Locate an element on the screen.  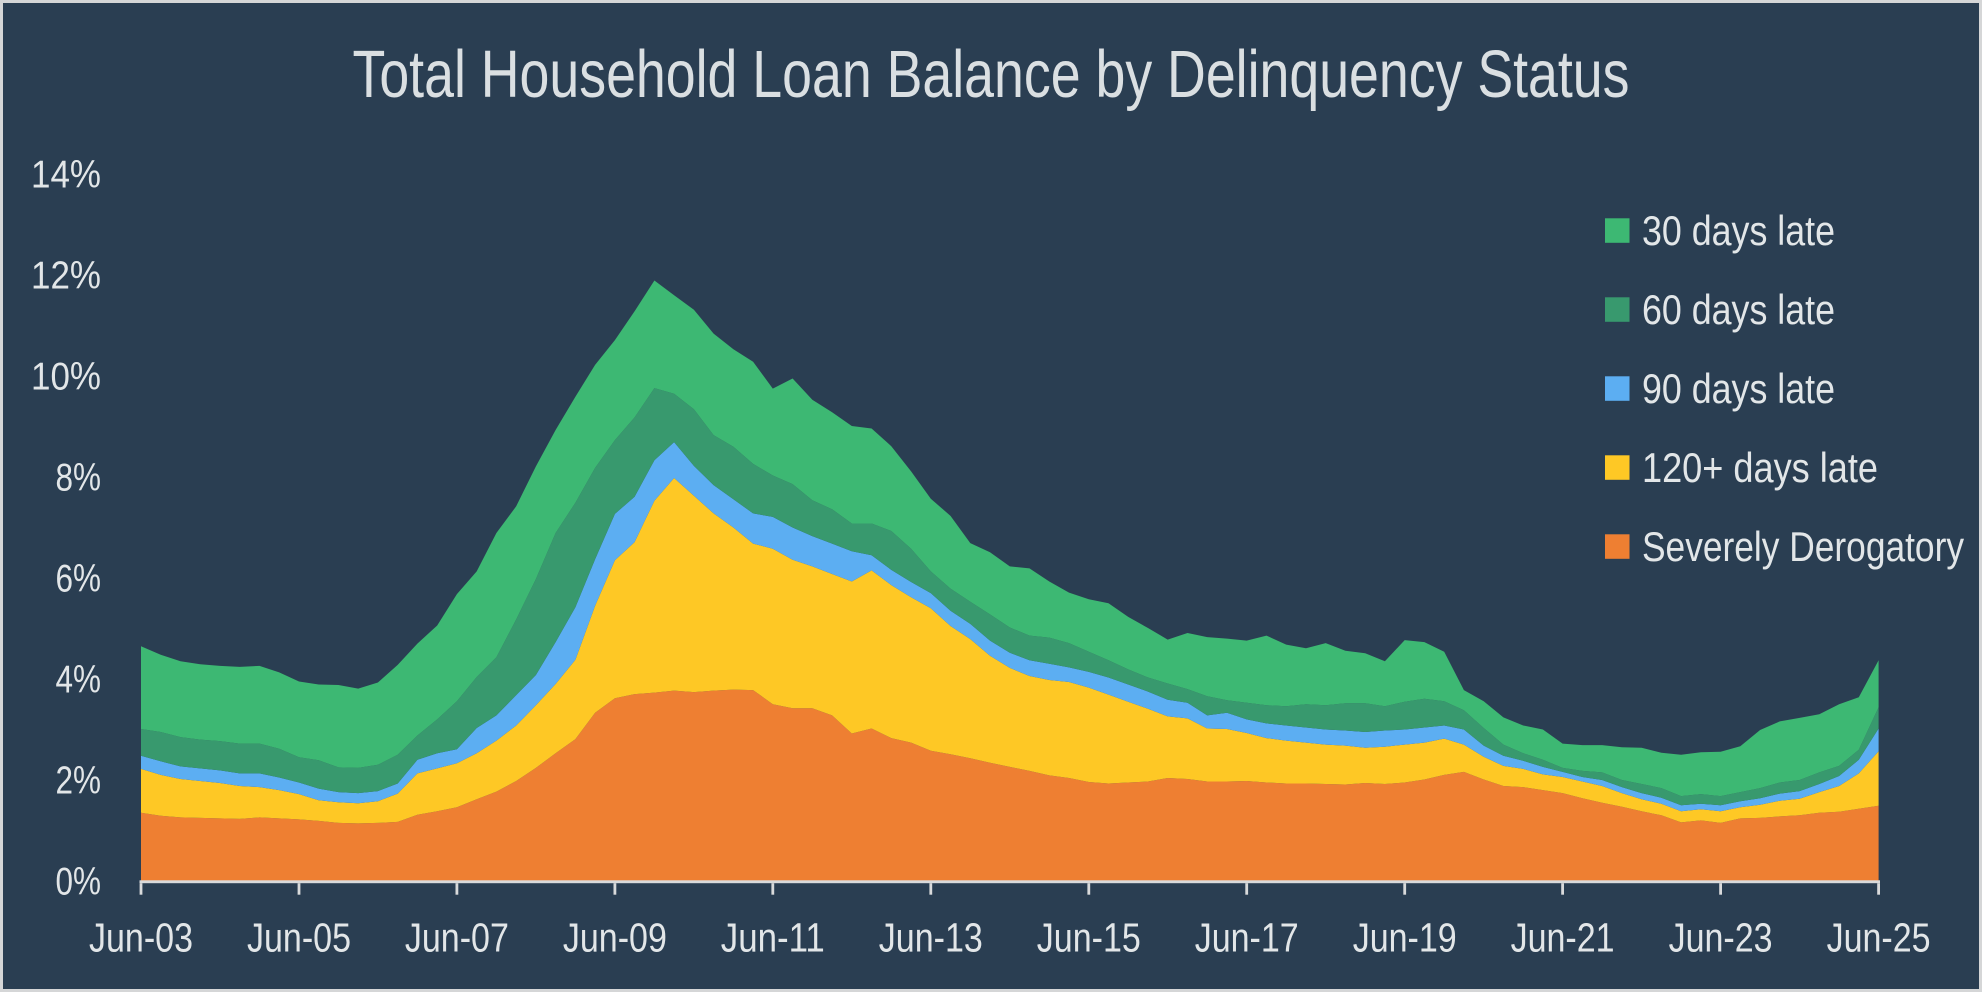
svg-text: Jun-11 is located at coordinates (773, 938).